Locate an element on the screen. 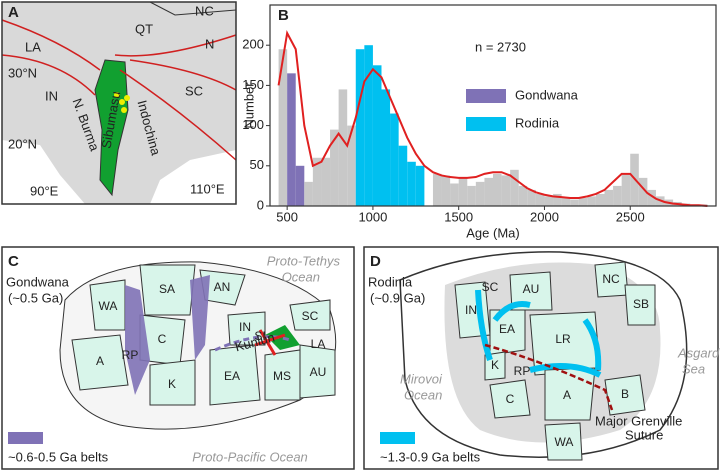 This screenshot has height=471, width=720. label: 90°E is located at coordinates (44, 190).